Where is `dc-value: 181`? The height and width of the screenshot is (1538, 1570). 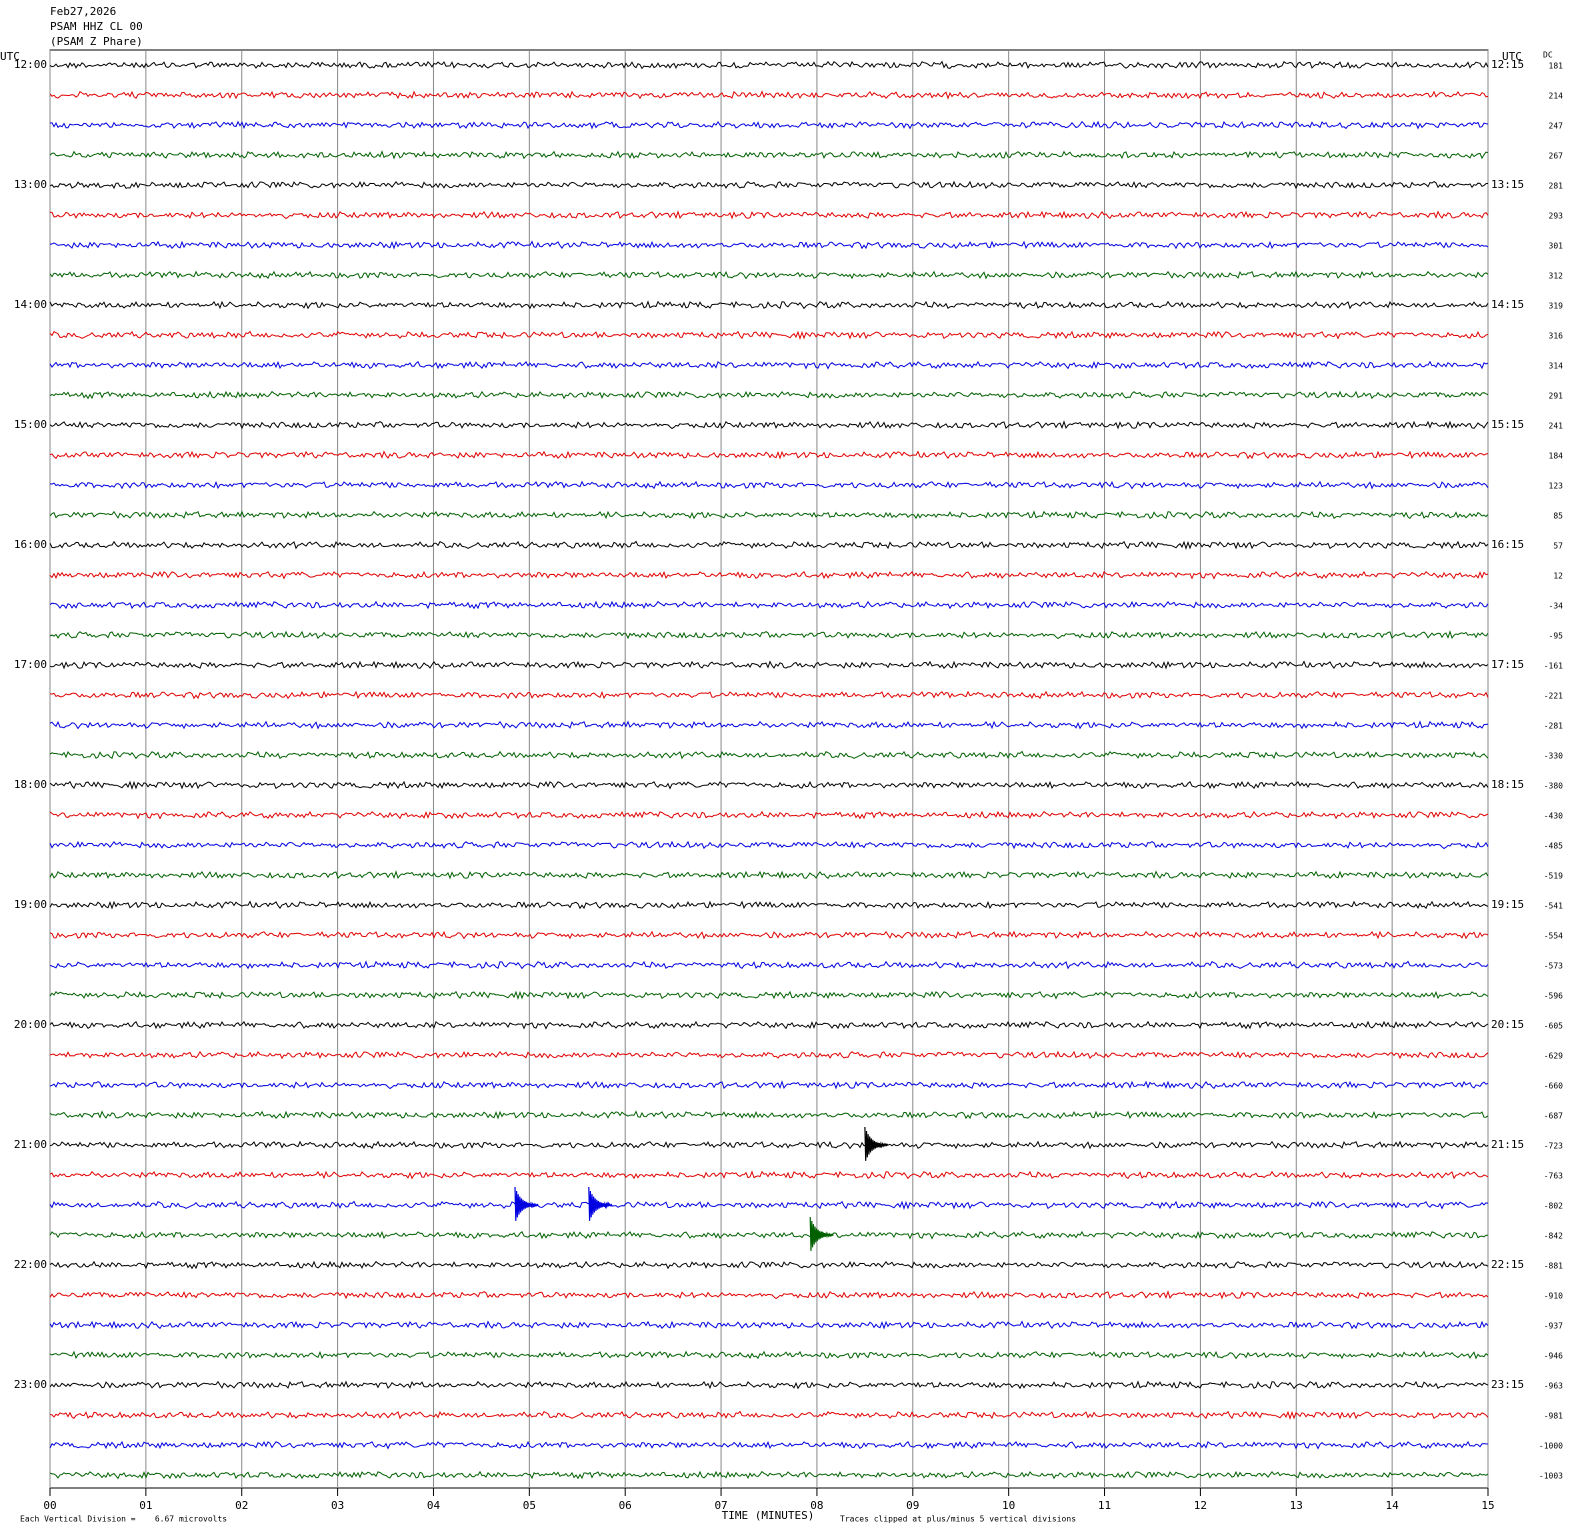
dc-value: 181 is located at coordinates (1556, 66).